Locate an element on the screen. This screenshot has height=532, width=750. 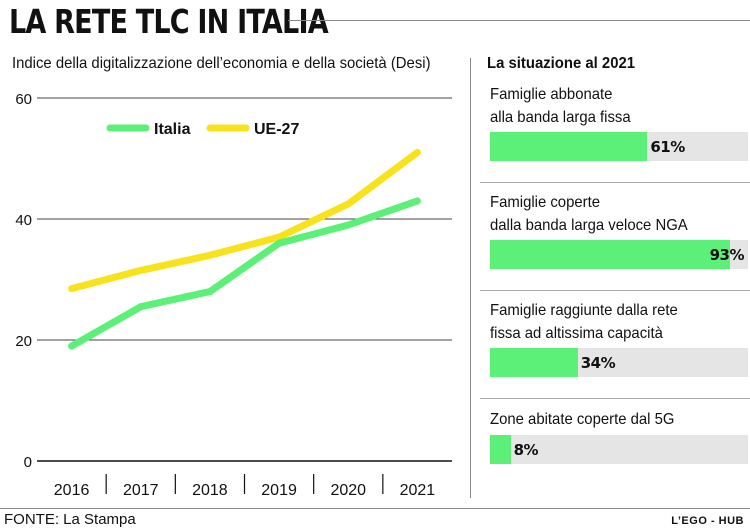
y-tick-label: 60 is located at coordinates (23, 99).